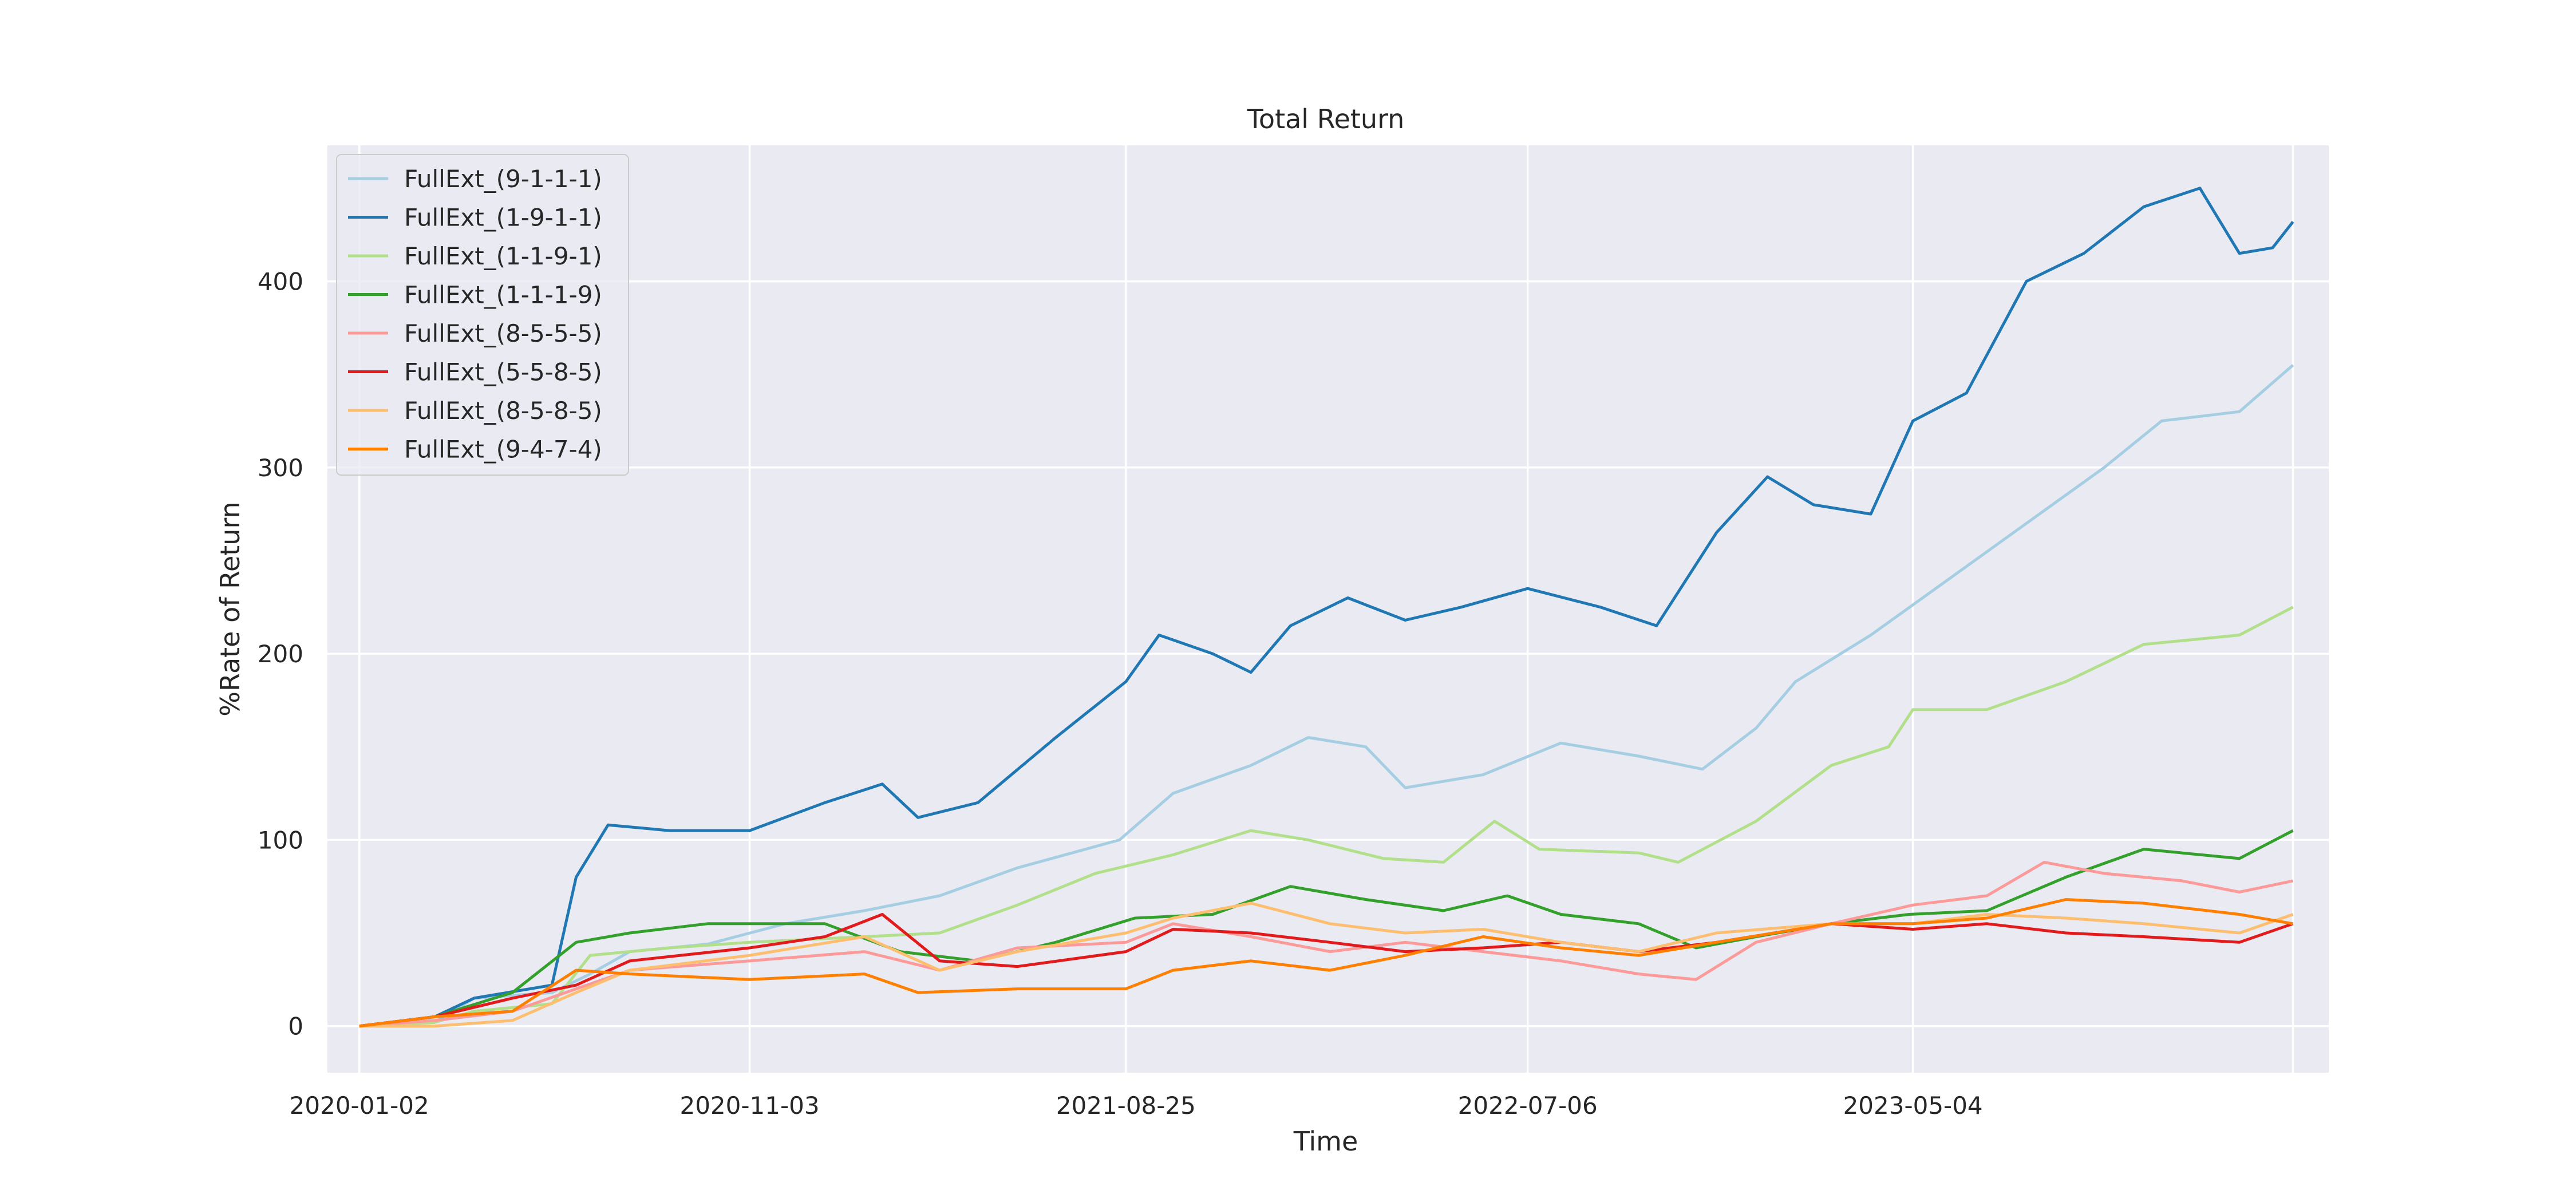 Image resolution: width=2576 pixels, height=1202 pixels. Describe the element at coordinates (1325, 1141) in the screenshot. I see `x-axis-label: Time` at that location.